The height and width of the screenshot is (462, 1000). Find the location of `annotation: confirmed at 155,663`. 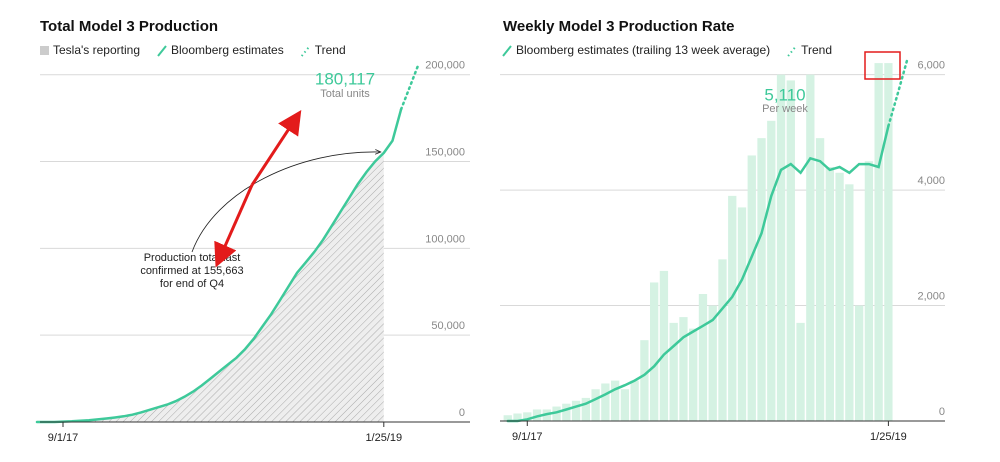

annotation: confirmed at 155,663 is located at coordinates (191, 271).